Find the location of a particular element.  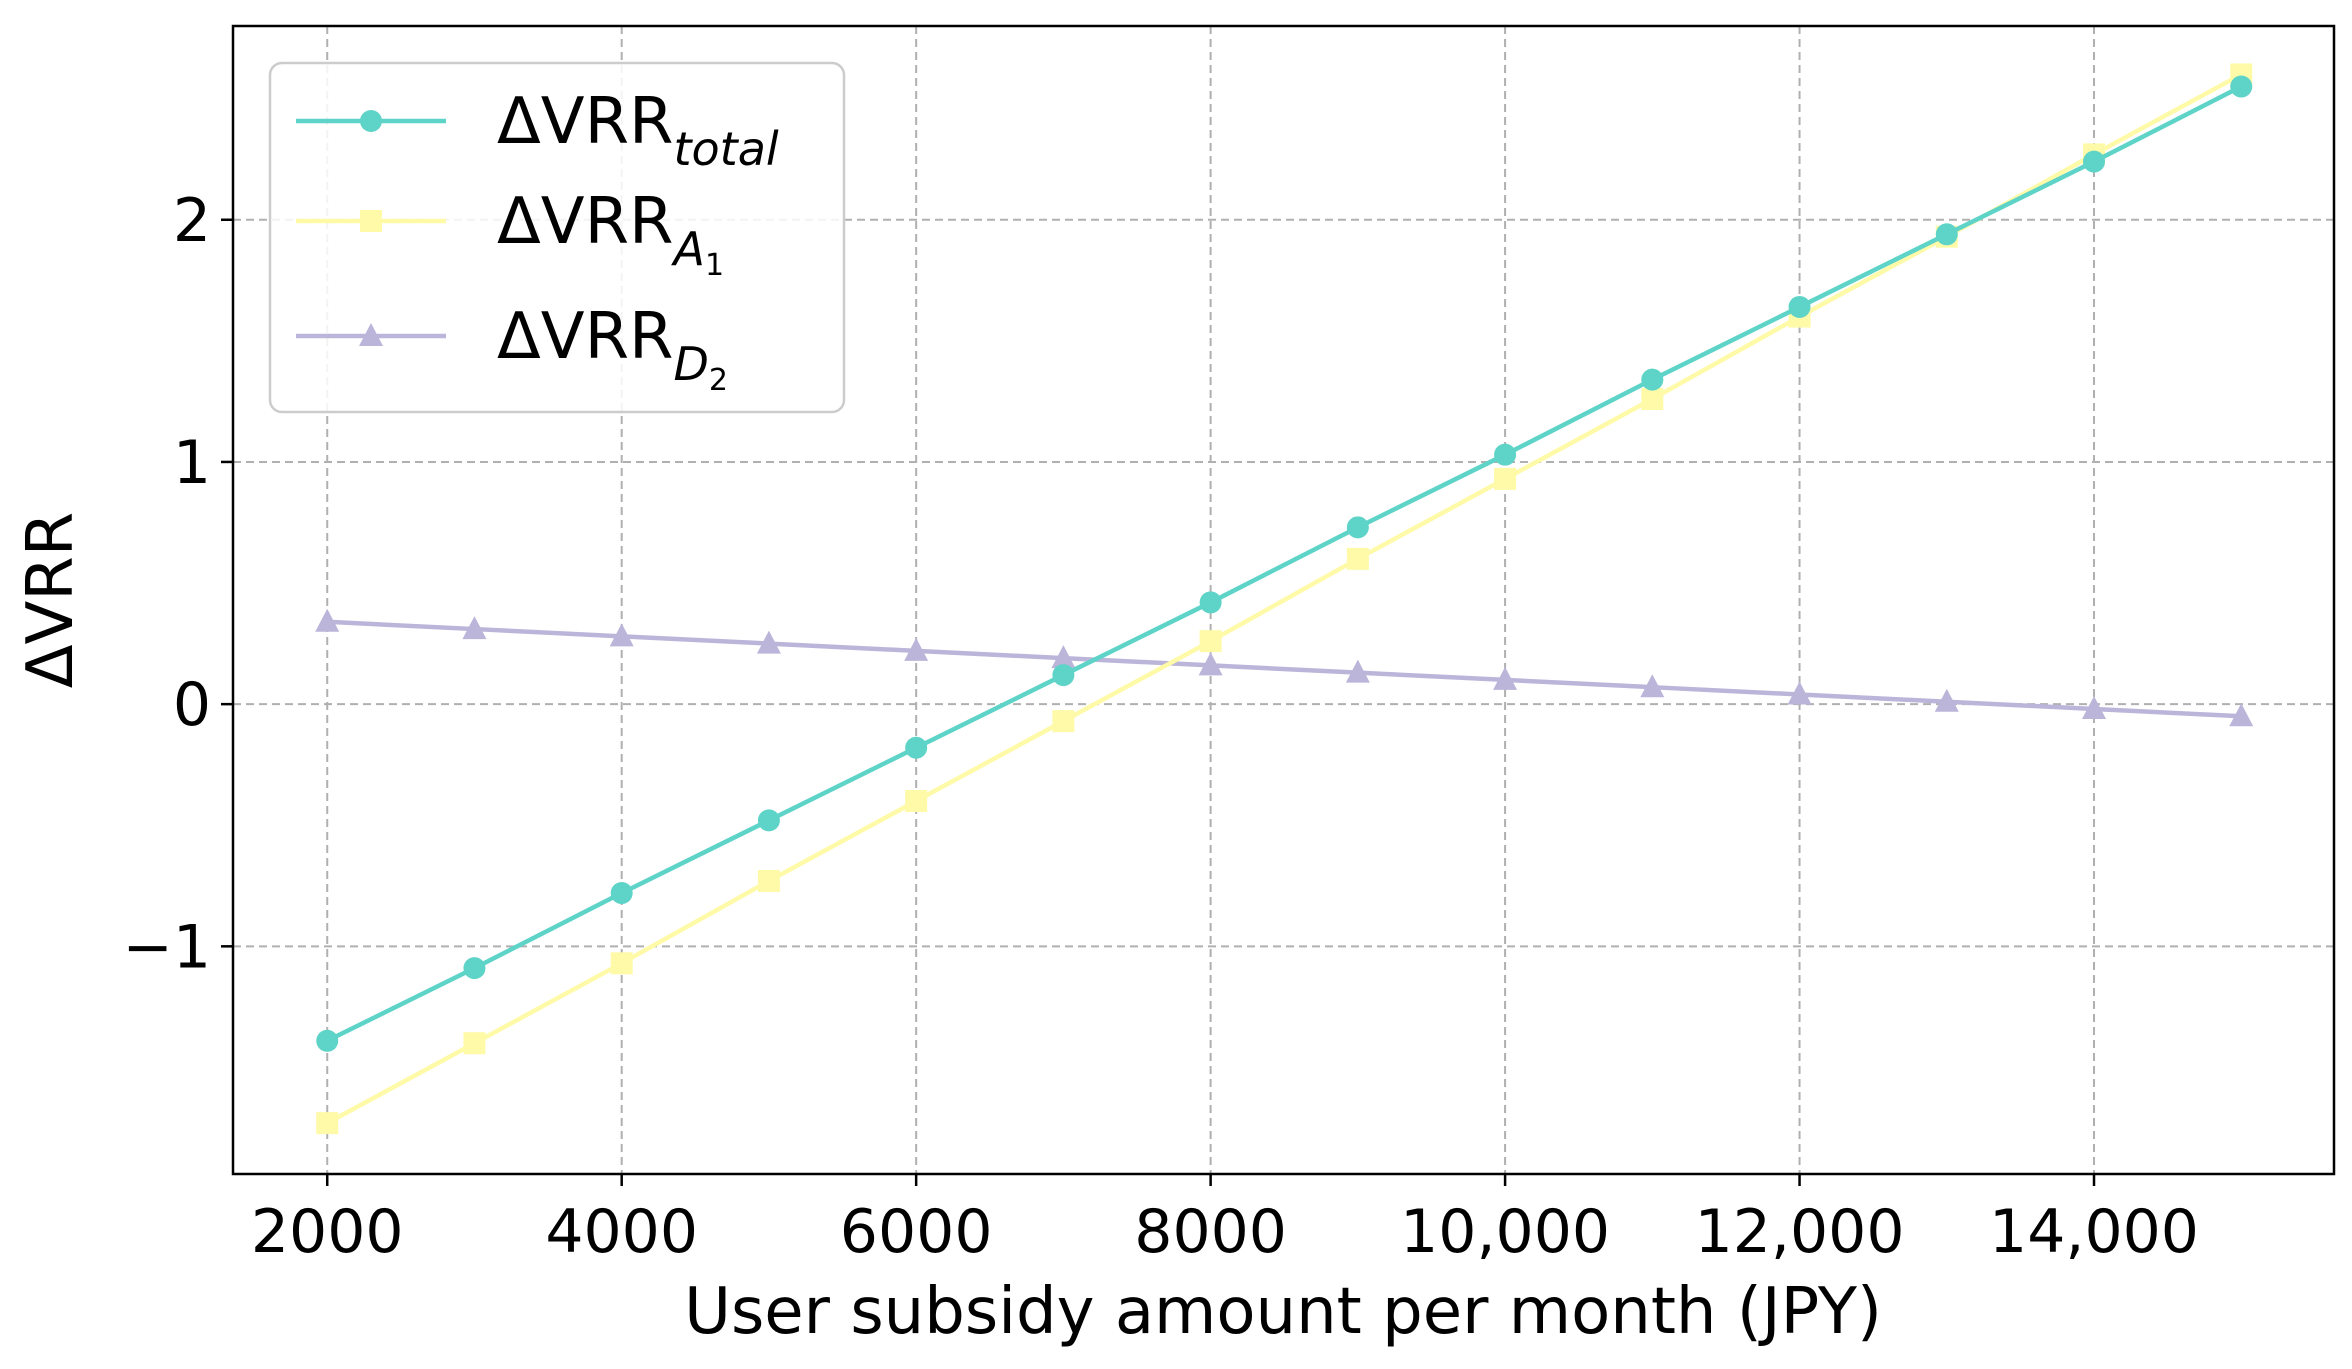

legend-subscript-D2: D is located at coordinates (691, 364).